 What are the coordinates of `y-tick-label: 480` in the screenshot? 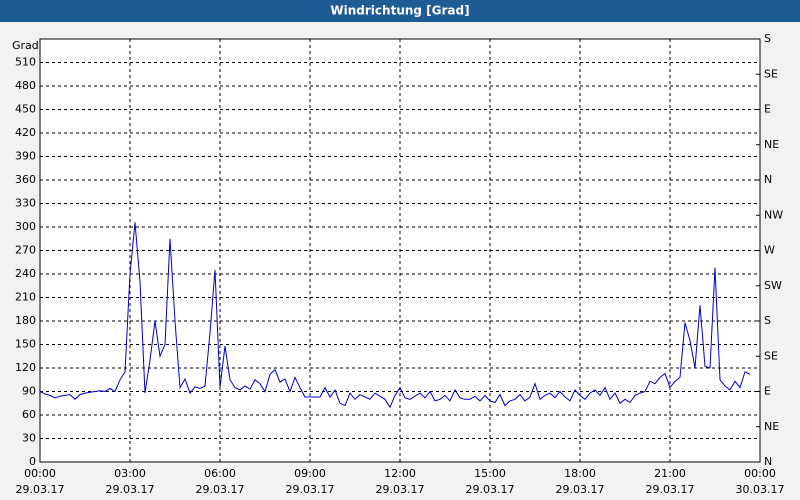 It's located at (25, 85).